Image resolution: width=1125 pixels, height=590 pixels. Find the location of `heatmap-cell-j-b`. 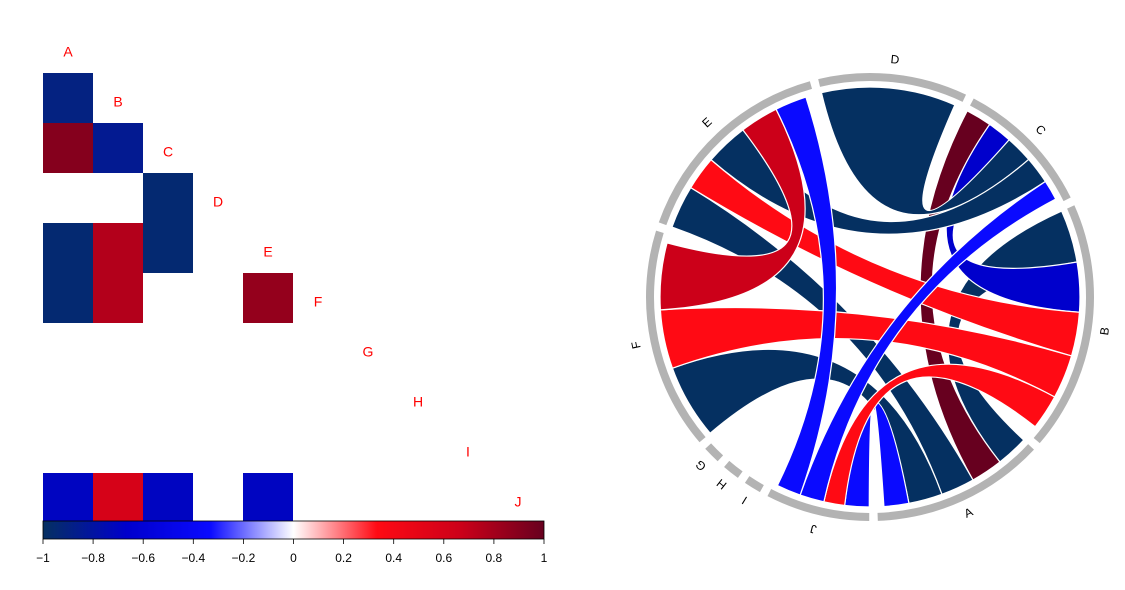

heatmap-cell-j-b is located at coordinates (118, 498).